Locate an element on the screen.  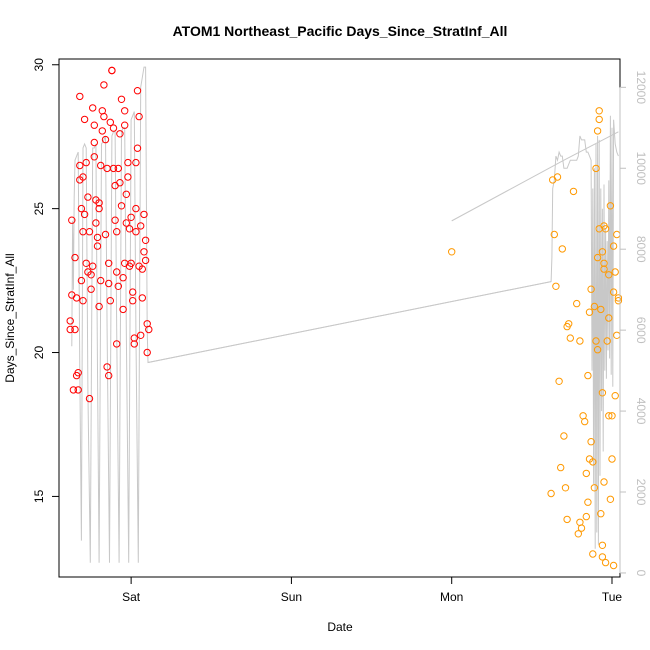
y2-tick-label-4: 8000 is located at coordinates (641, 249).